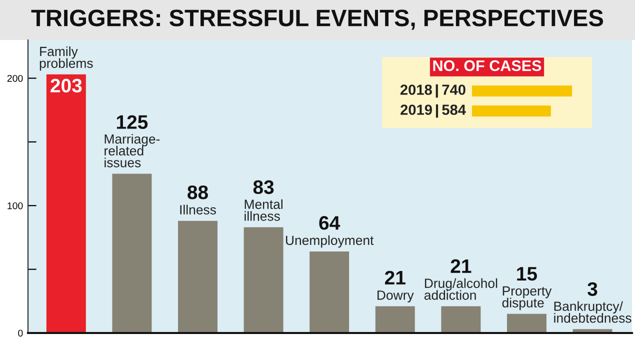 Image resolution: width=635 pixels, height=344 pixels. I want to click on data-label: 584, so click(454, 109).